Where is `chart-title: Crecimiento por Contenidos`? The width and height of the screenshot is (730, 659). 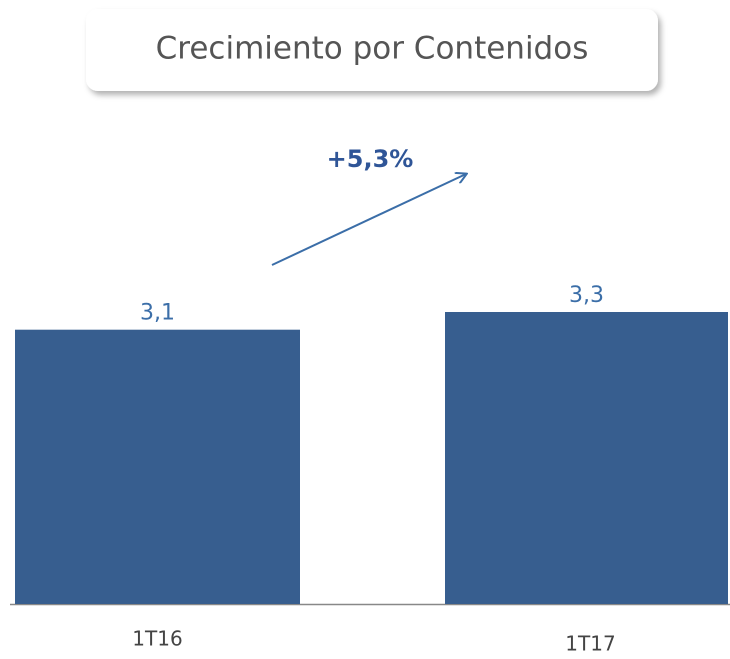
chart-title: Crecimiento por Contenidos is located at coordinates (372, 49).